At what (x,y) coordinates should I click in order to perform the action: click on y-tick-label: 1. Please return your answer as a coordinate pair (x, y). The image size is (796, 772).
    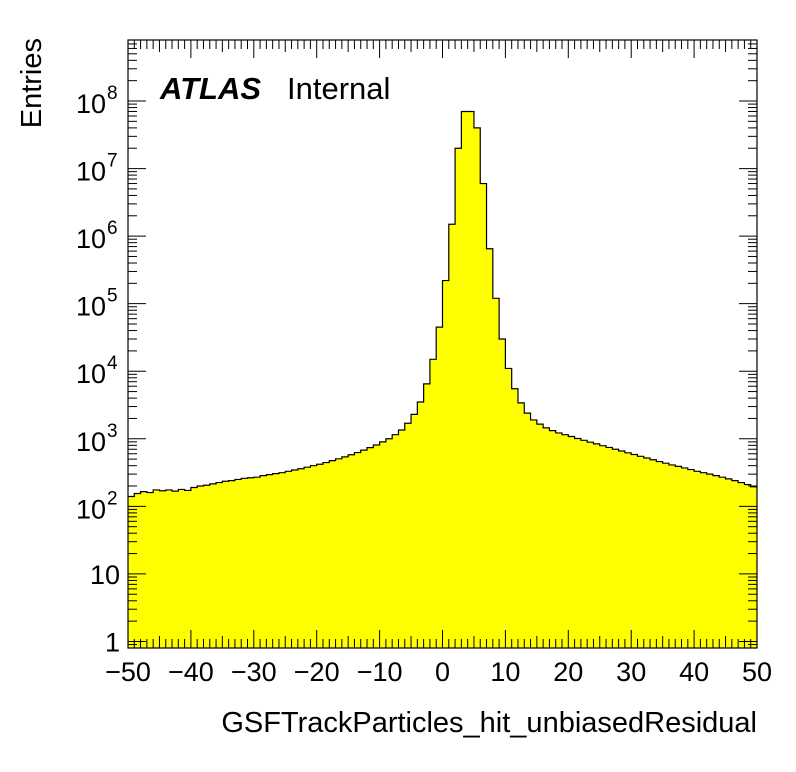
    Looking at the image, I should click on (112, 642).